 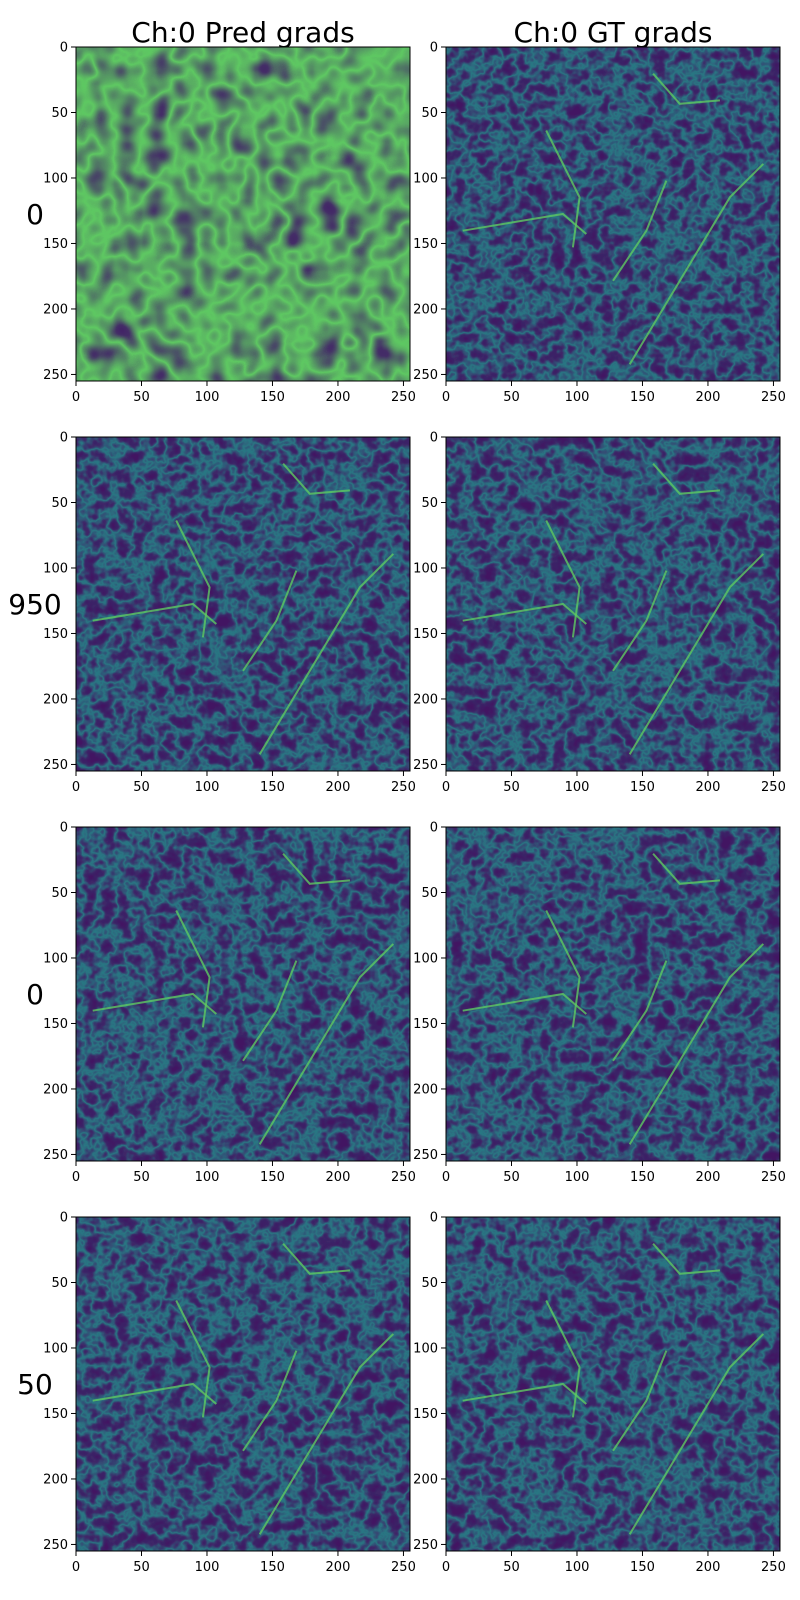 I want to click on gradient-texture, so click(x=243, y=214).